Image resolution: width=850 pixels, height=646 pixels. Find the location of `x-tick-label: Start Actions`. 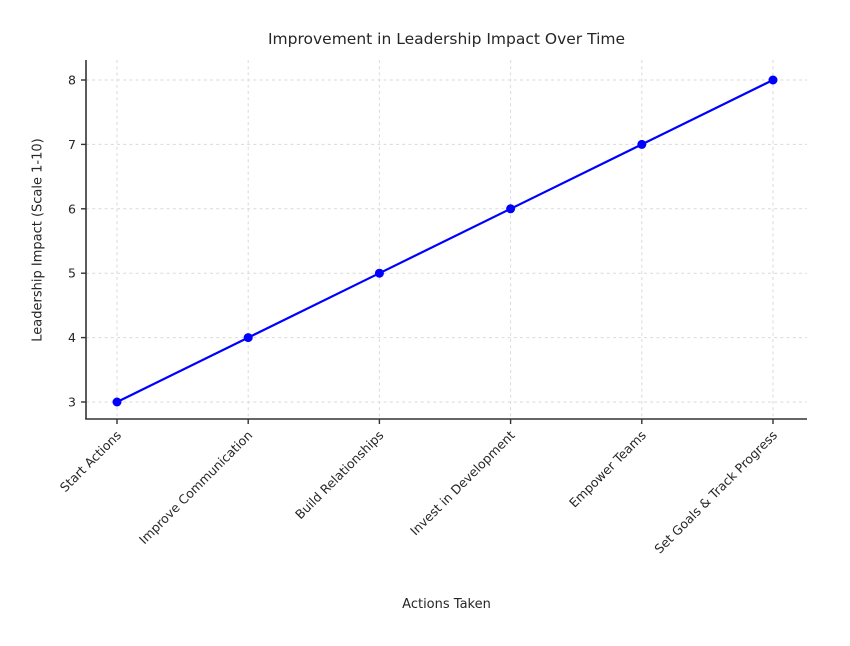

x-tick-label: Start Actions is located at coordinates (90, 461).